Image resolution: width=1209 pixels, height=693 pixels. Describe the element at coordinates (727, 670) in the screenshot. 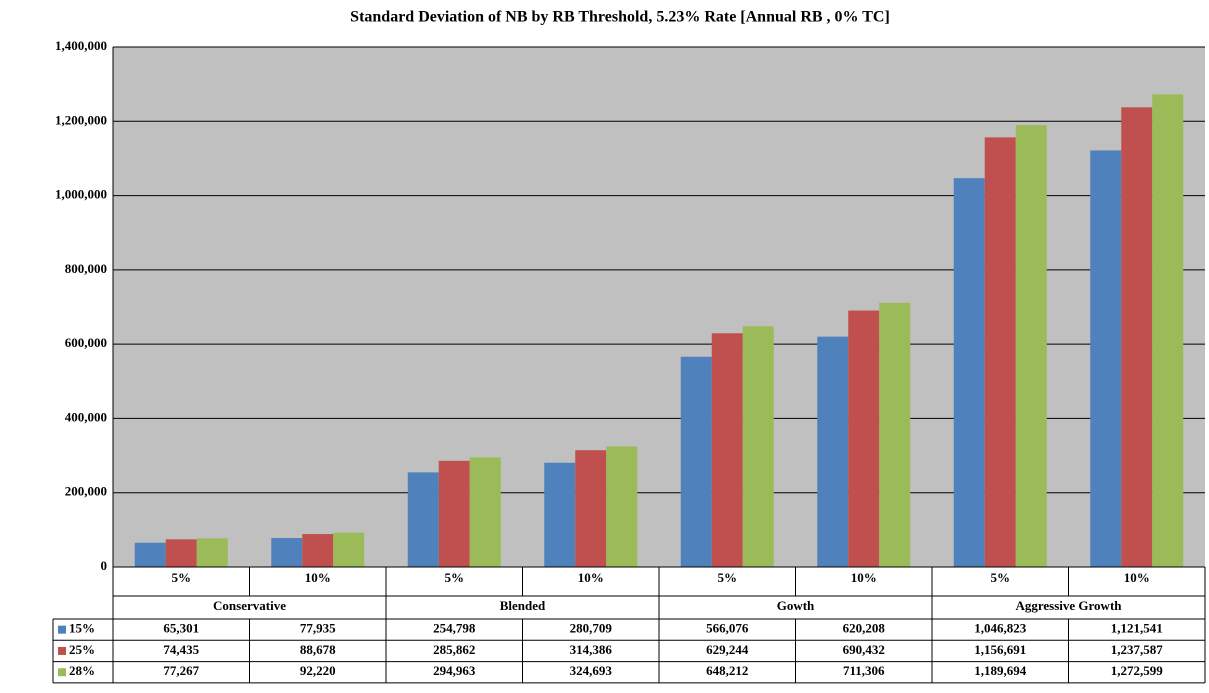

I see `table-value: 648,212` at that location.